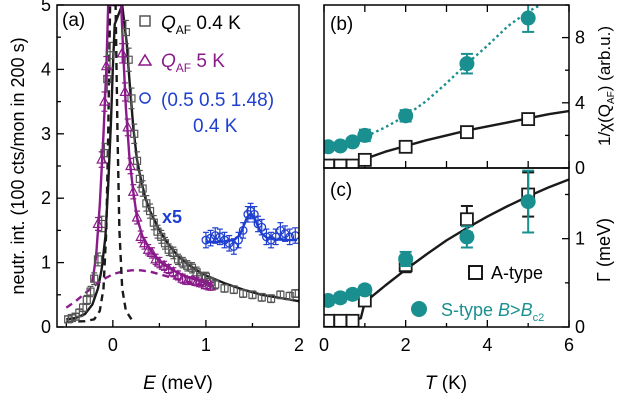  Describe the element at coordinates (145, 98) in the screenshot. I see `legend-marker-circle` at that location.